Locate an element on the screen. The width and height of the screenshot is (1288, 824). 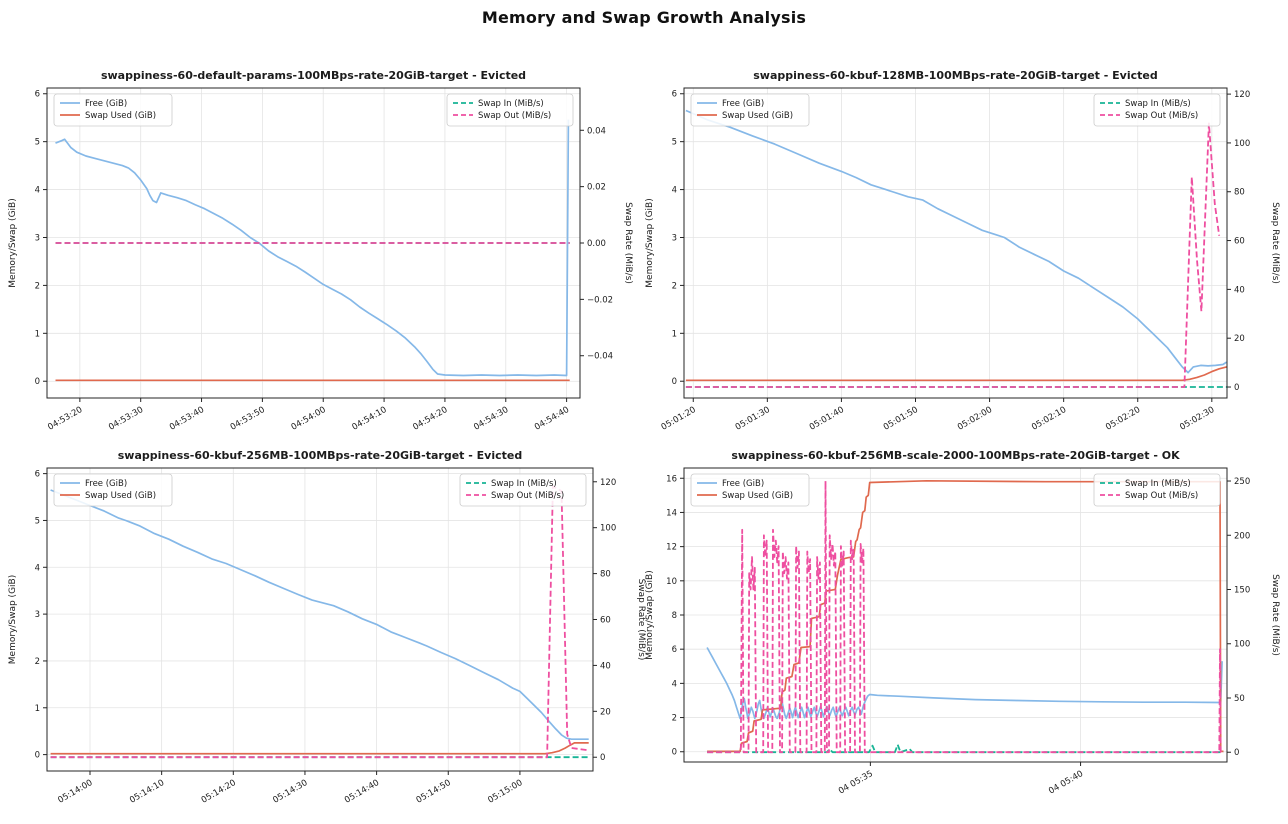
x-tick-label: 04:54:30 is located at coordinates (491, 419).